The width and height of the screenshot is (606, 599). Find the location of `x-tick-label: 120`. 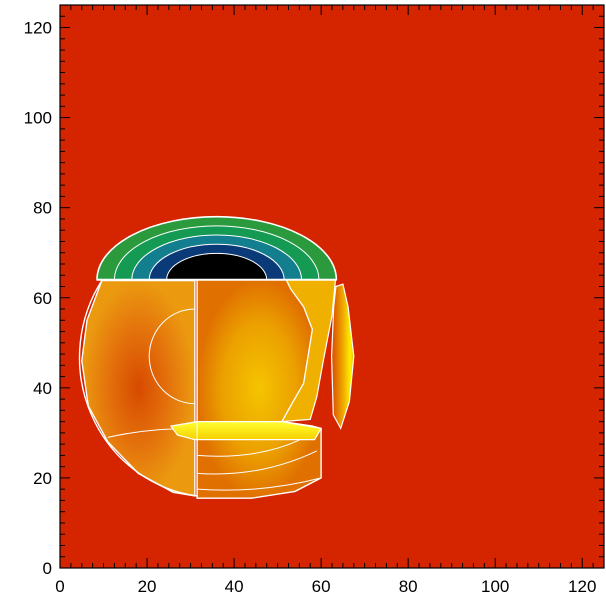

x-tick-label: 120 is located at coordinates (582, 586).